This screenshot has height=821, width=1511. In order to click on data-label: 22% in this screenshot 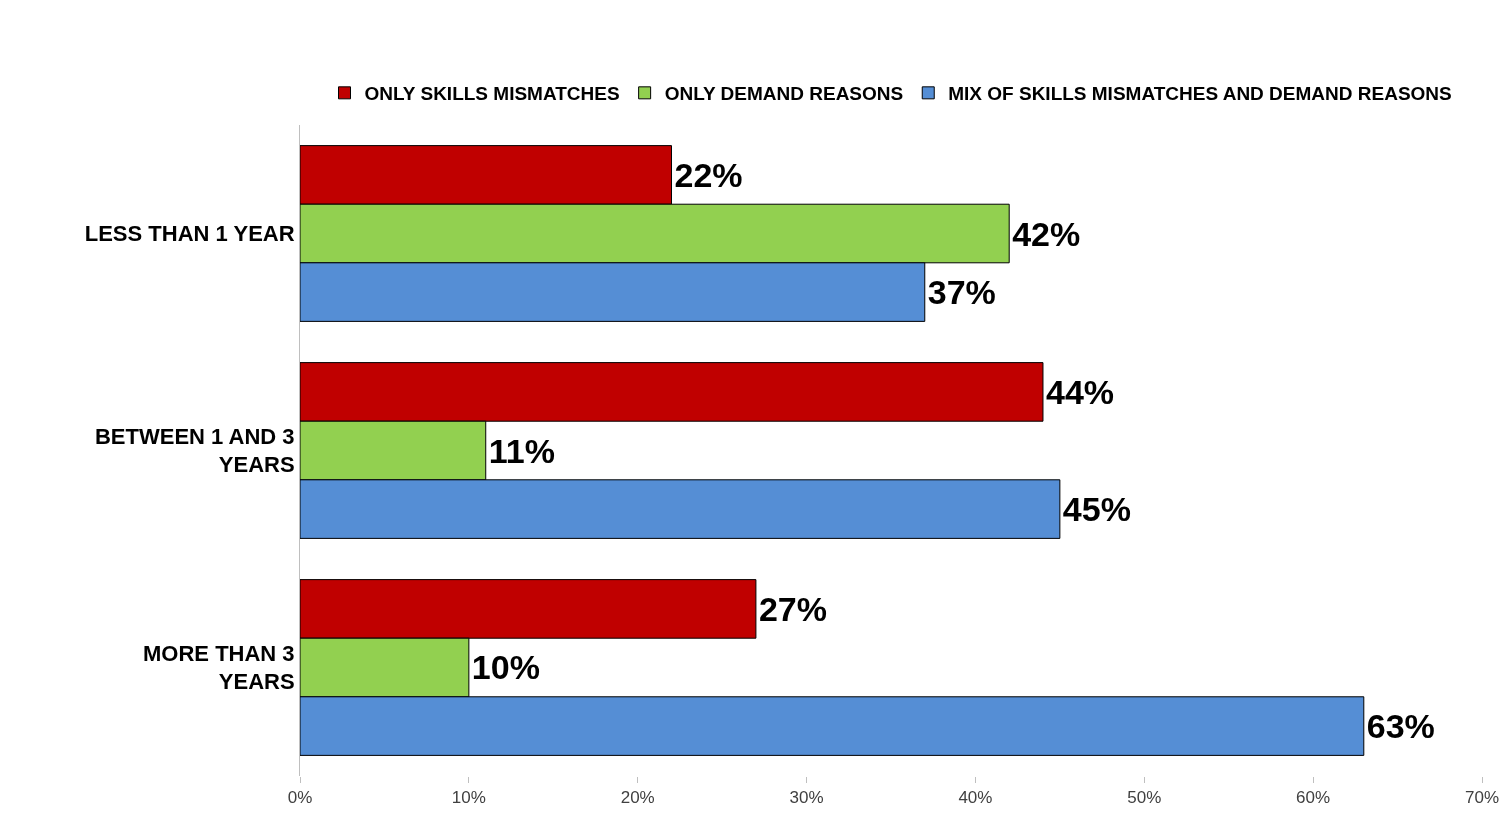, I will do `click(708, 174)`.